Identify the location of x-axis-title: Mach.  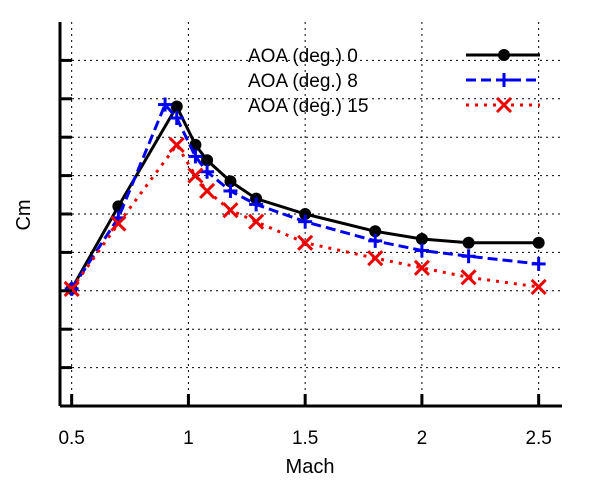
(310, 467).